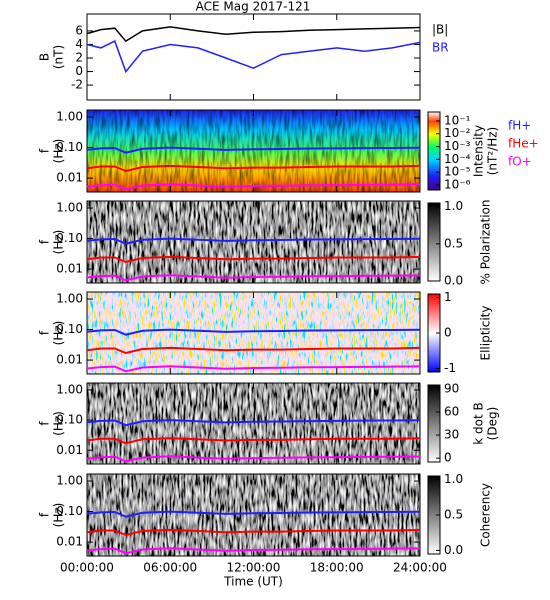  Describe the element at coordinates (337, 568) in the screenshot. I see `x-tick-label: 18:00:00` at that location.